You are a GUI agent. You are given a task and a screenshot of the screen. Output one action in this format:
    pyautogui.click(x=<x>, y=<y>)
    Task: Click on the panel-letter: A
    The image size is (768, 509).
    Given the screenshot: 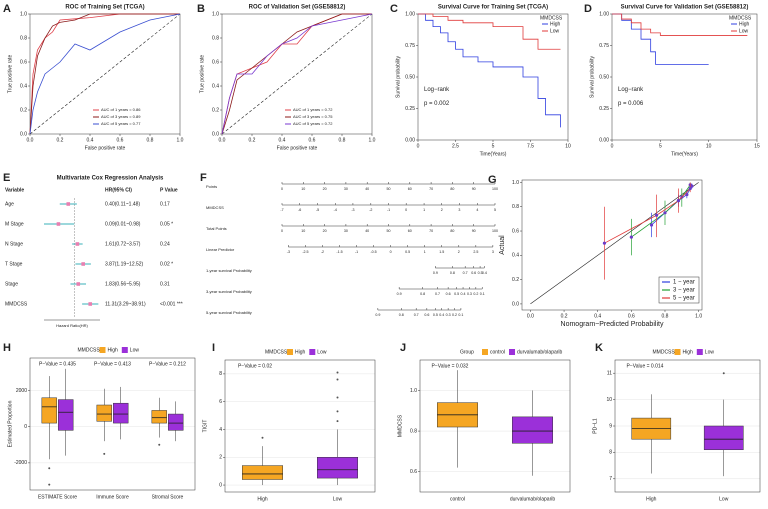 What is the action you would take?
    pyautogui.click(x=7, y=9)
    